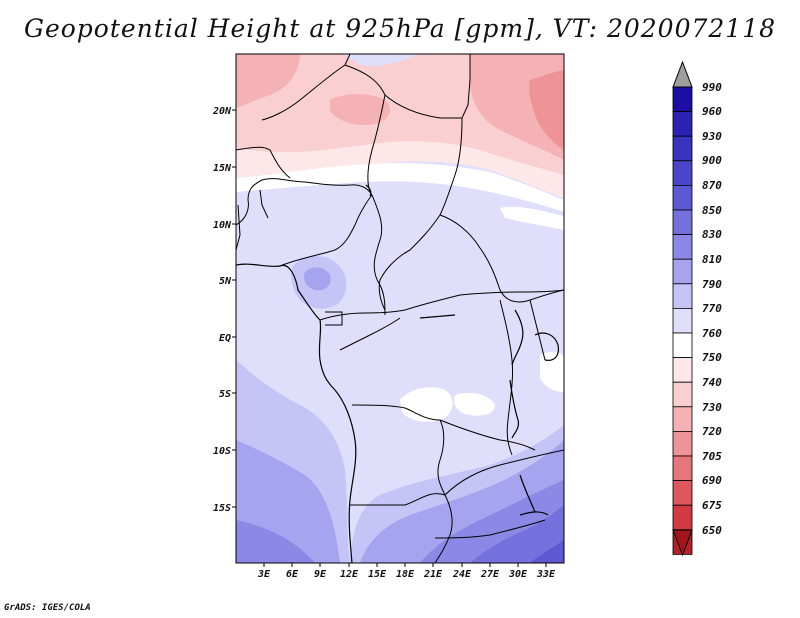 This screenshot has height=618, width=800. I want to click on lat-label: 15N, so click(222, 168).